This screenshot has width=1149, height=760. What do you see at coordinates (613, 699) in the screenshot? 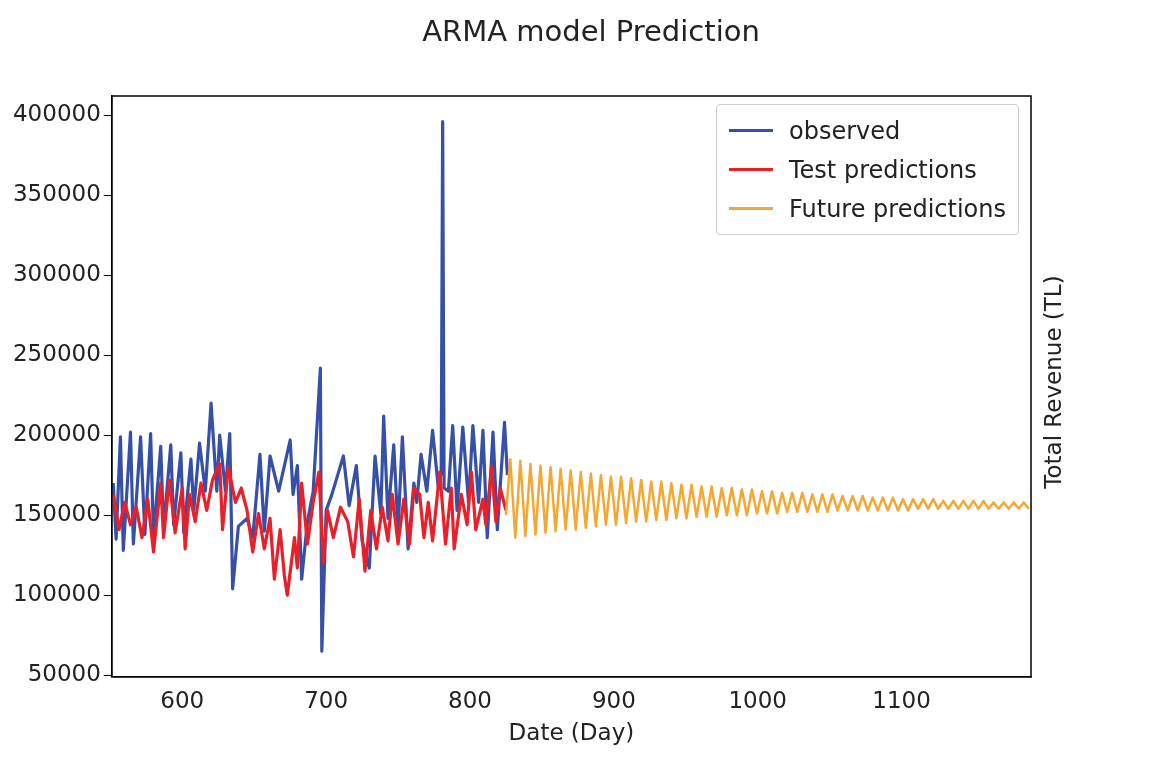
I see `x-tick-label: 900` at bounding box center [613, 699].